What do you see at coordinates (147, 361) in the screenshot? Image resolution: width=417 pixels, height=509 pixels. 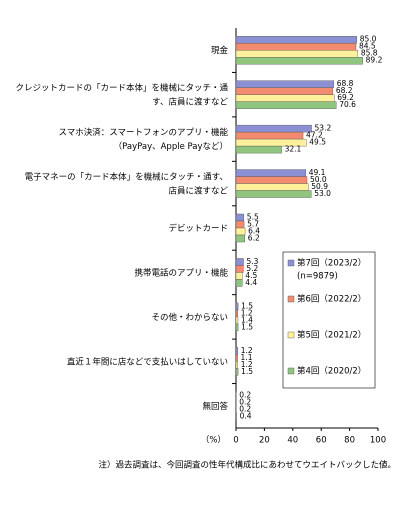 I see `y-tick-label: 直近１年間に店などで支払いはしていない` at bounding box center [147, 361].